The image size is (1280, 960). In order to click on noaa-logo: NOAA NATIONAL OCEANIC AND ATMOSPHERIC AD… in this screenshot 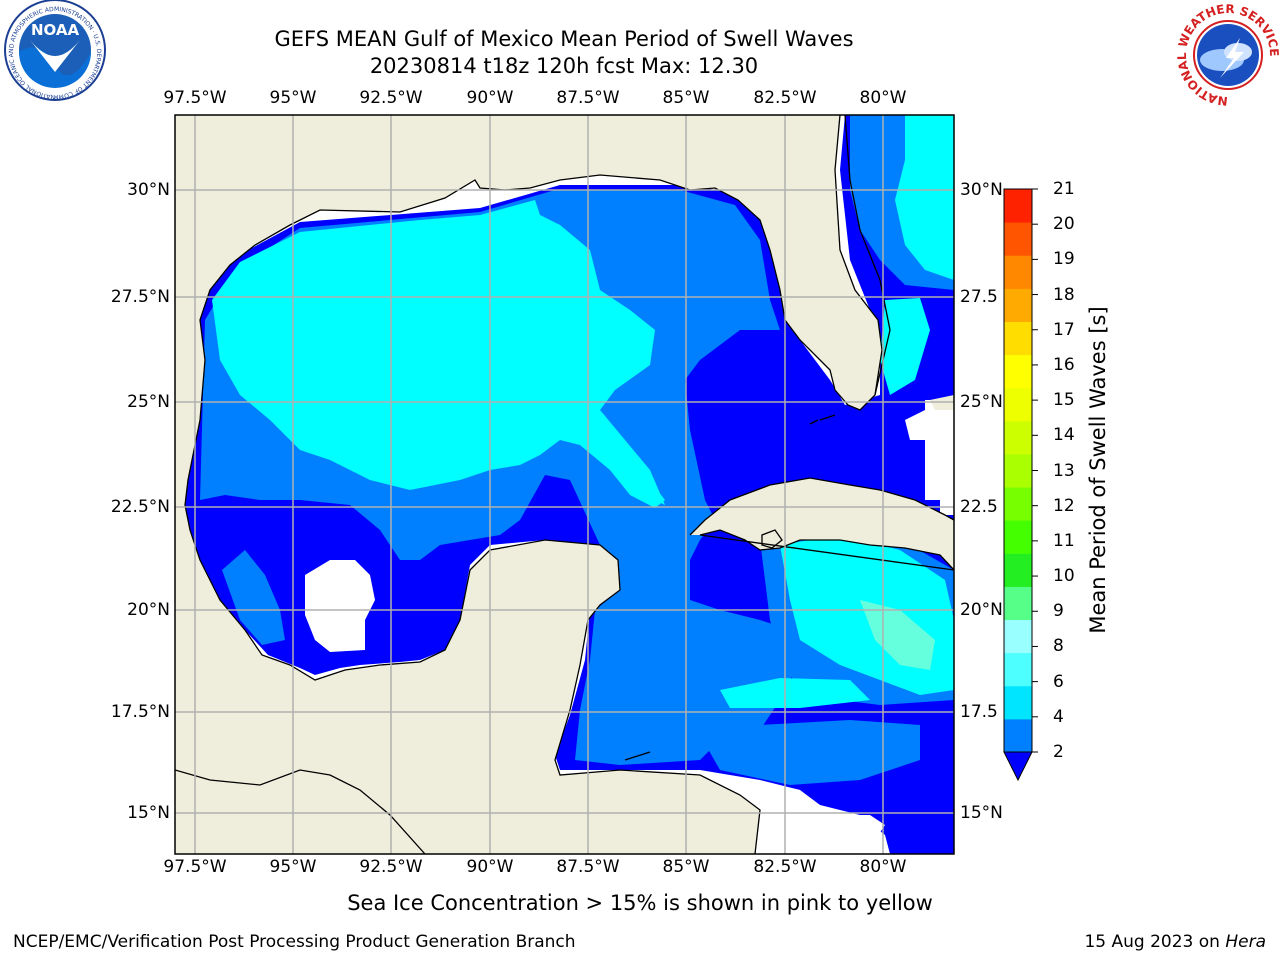, I will do `click(53, 50)`.